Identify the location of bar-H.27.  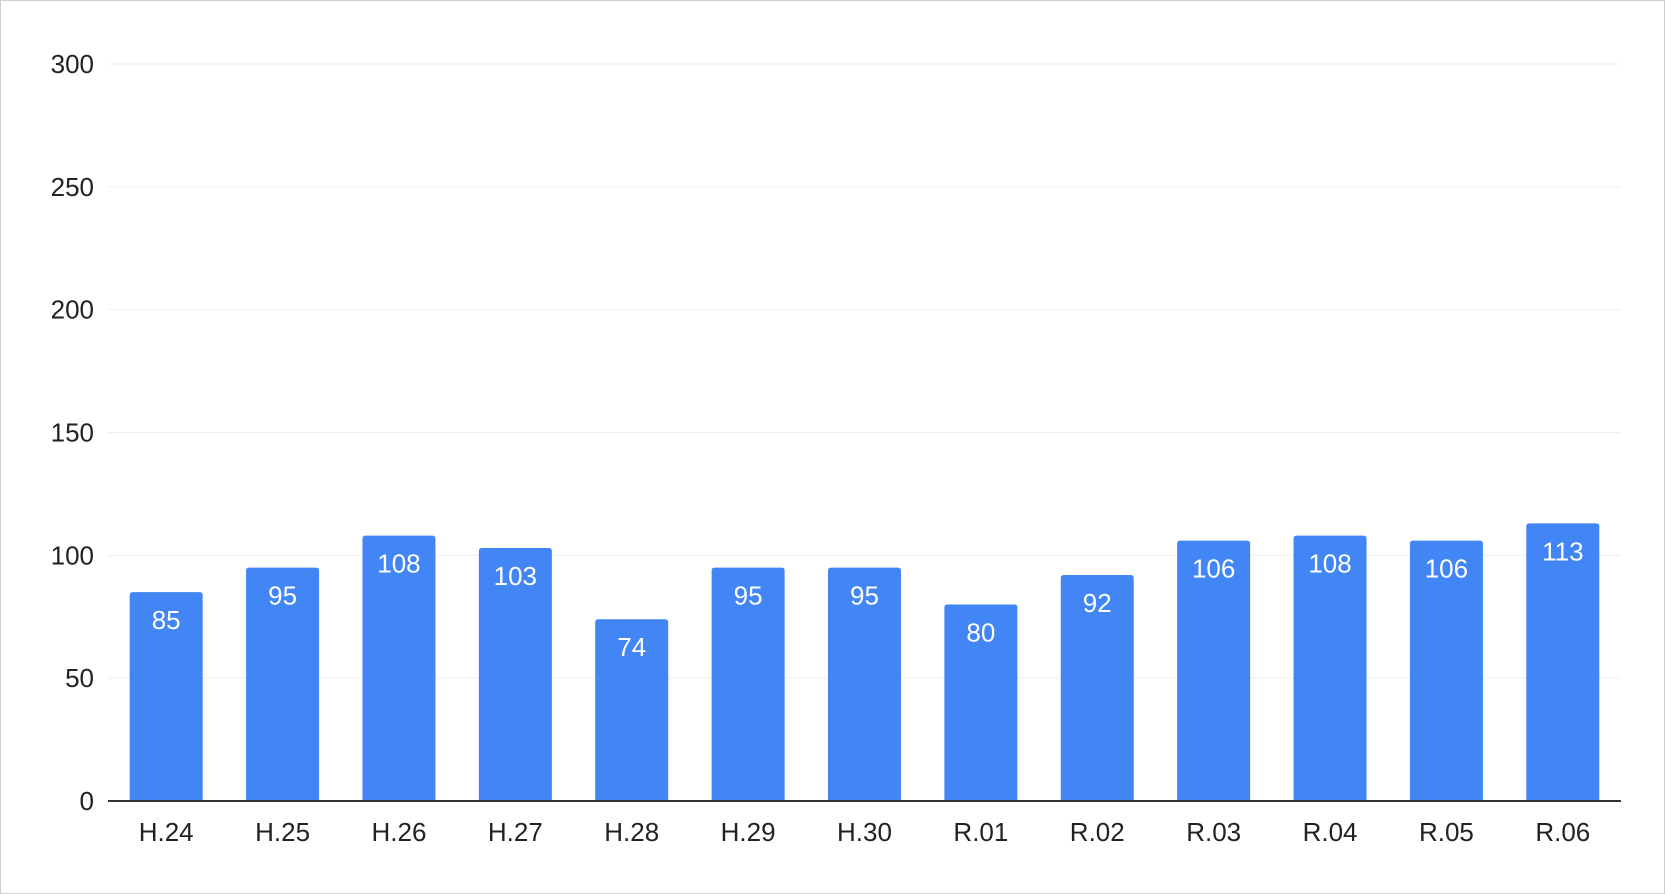
(515, 674).